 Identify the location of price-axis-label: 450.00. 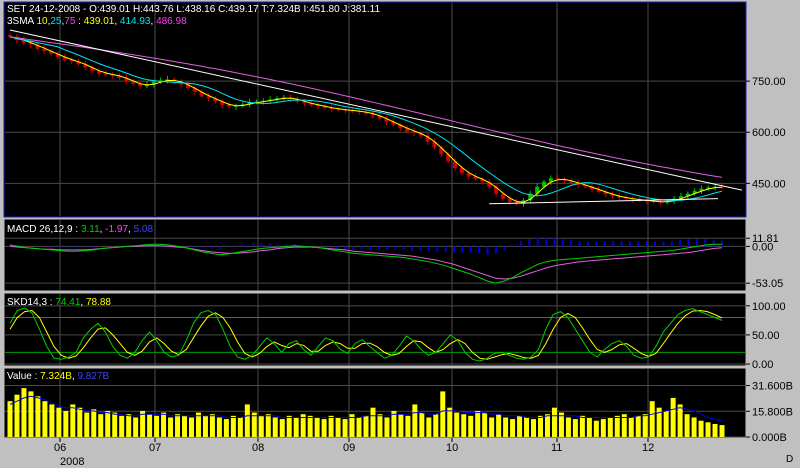
(769, 184).